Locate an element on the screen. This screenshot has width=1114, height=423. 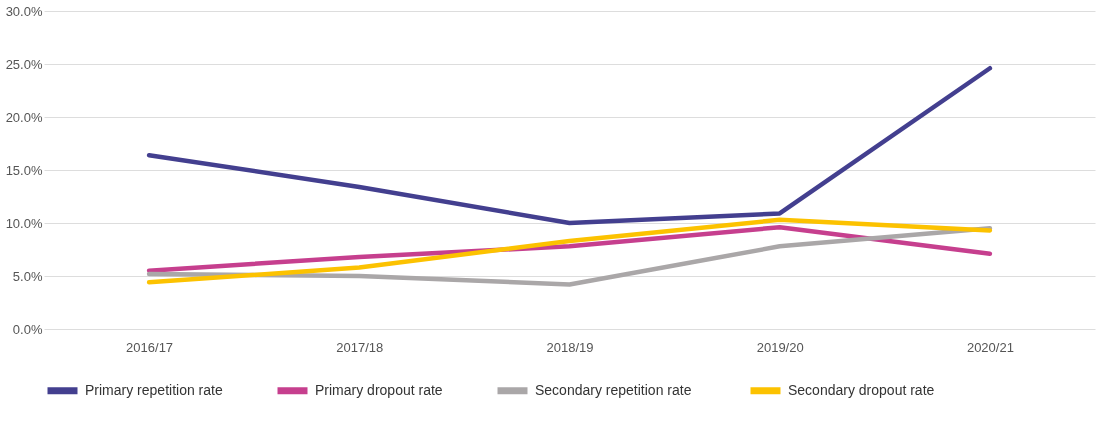
legend-label: Primary dropout rate is located at coordinates (379, 389).